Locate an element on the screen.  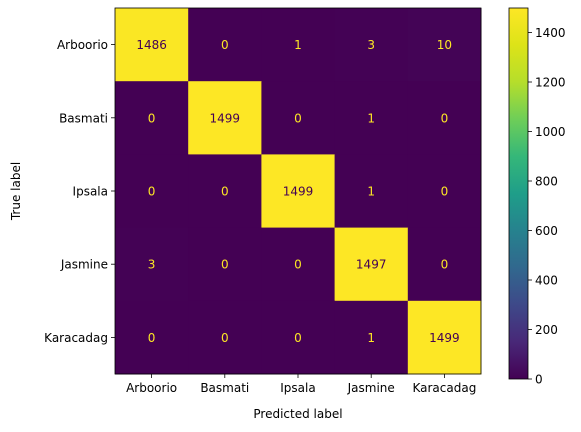
matrix-cell-value: 1486 is located at coordinates (151, 45).